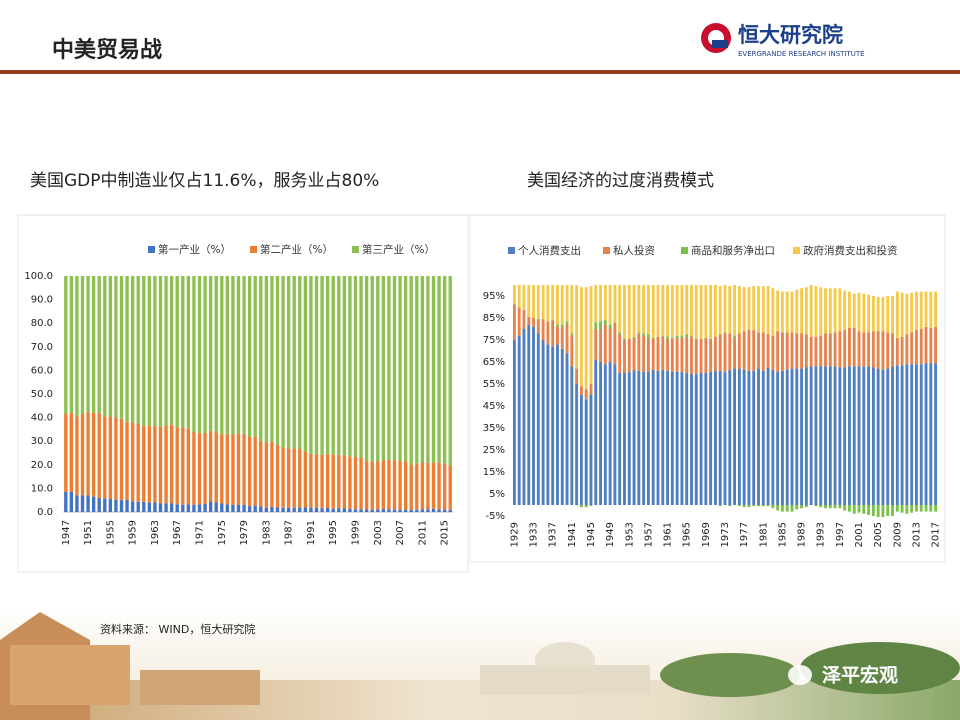  What do you see at coordinates (42, 370) in the screenshot?
I see `y-tick-label: 60.0` at bounding box center [42, 370].